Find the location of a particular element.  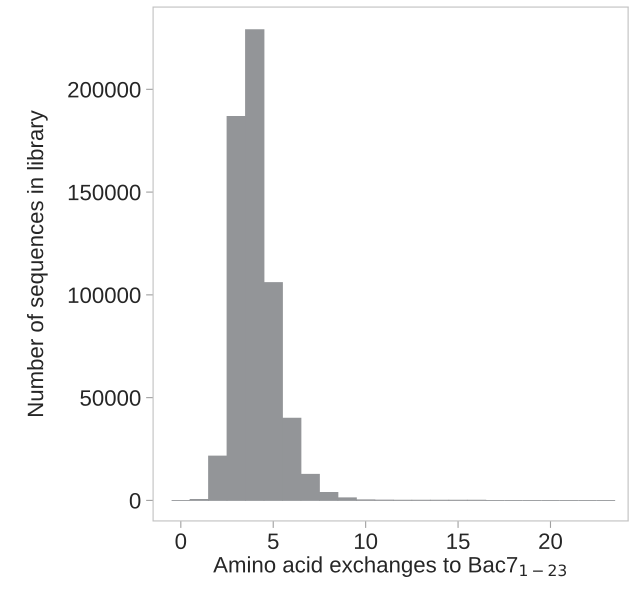

x-tick-label: 20 is located at coordinates (550, 541).